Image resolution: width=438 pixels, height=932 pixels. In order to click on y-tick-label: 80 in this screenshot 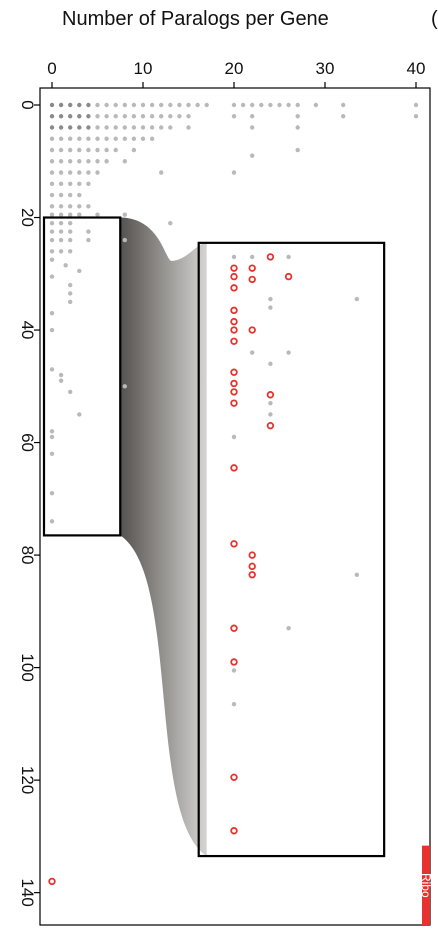, I will do `click(27, 555)`.